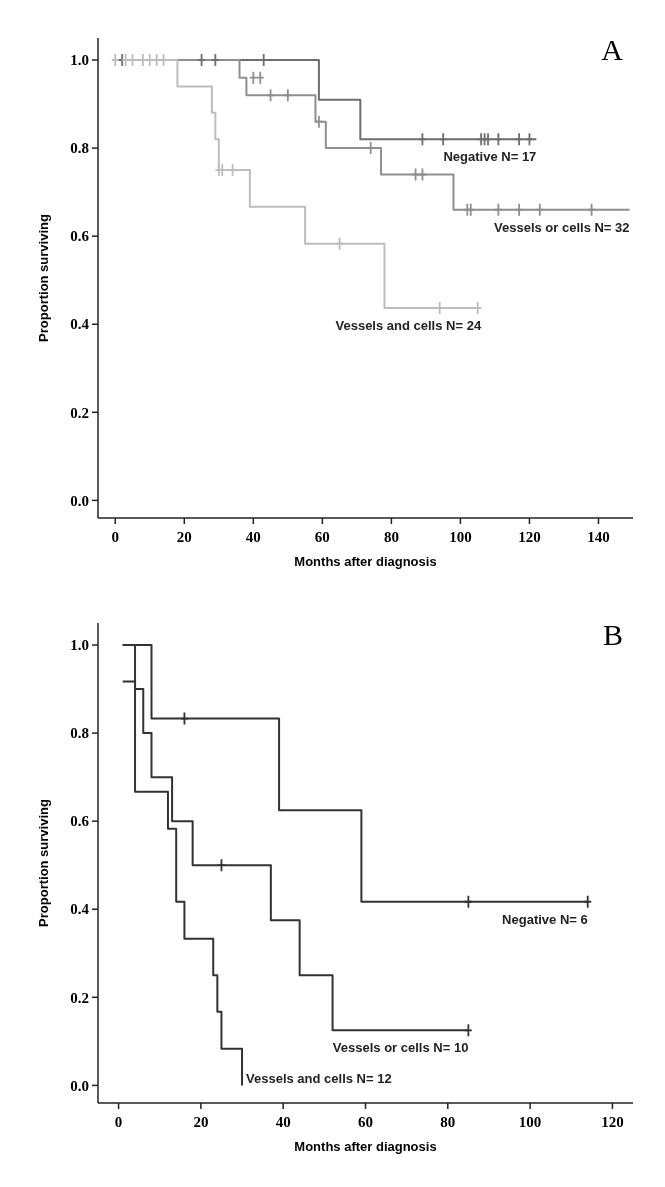  I want to click on annotation: B, so click(612, 634).